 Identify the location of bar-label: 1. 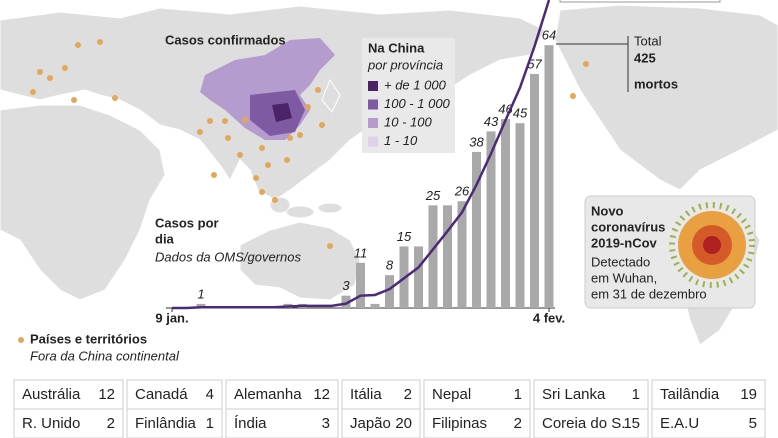
(200, 293).